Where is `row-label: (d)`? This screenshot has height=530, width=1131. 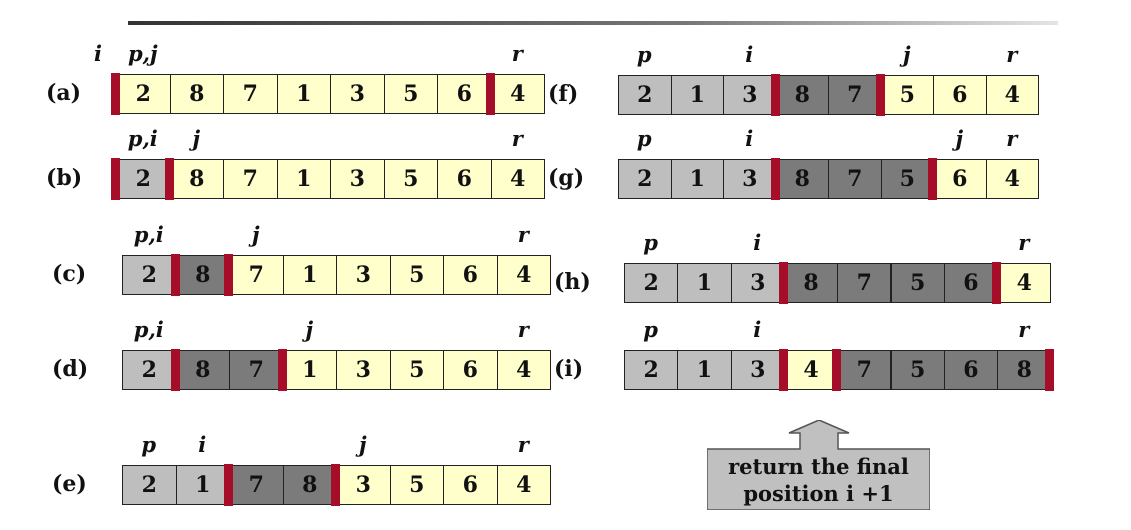
row-label: (d) is located at coordinates (70, 369).